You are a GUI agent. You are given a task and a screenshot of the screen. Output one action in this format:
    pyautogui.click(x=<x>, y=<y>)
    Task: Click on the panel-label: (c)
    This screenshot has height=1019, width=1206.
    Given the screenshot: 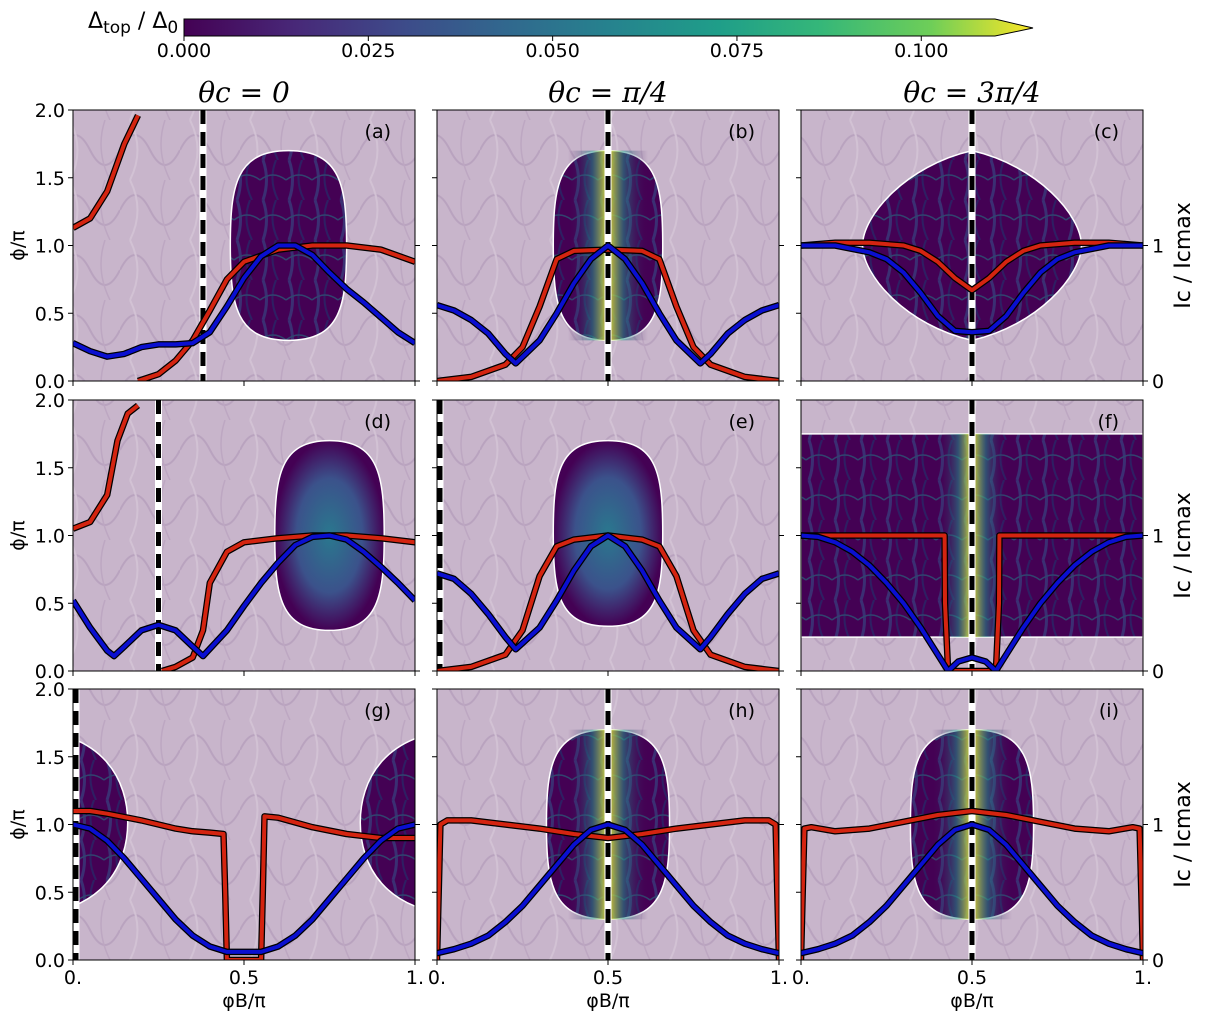 What is the action you would take?
    pyautogui.click(x=1106, y=132)
    